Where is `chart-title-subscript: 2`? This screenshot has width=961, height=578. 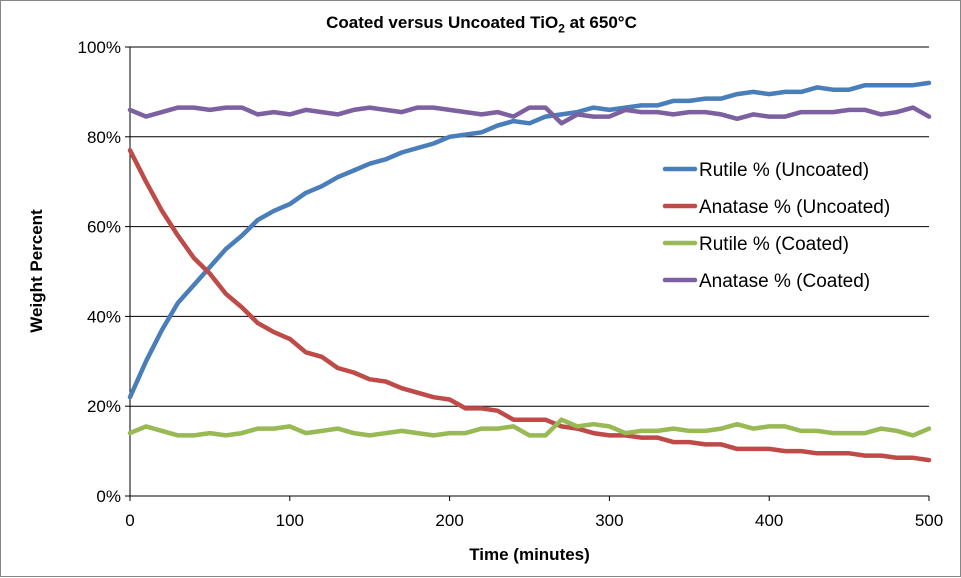
chart-title-subscript: 2 is located at coordinates (561, 28).